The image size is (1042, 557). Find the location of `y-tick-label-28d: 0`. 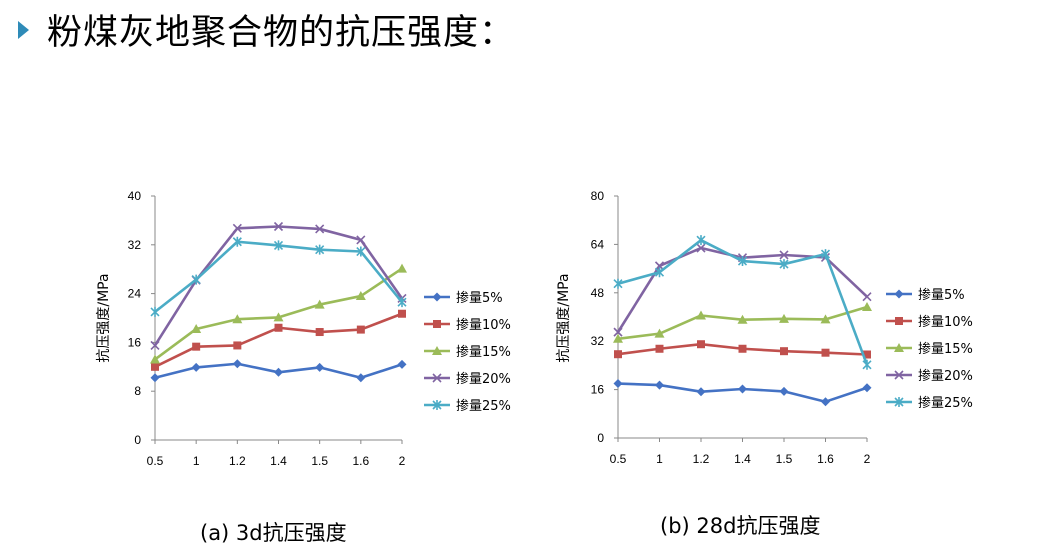

y-tick-label-28d: 0 is located at coordinates (600, 438).